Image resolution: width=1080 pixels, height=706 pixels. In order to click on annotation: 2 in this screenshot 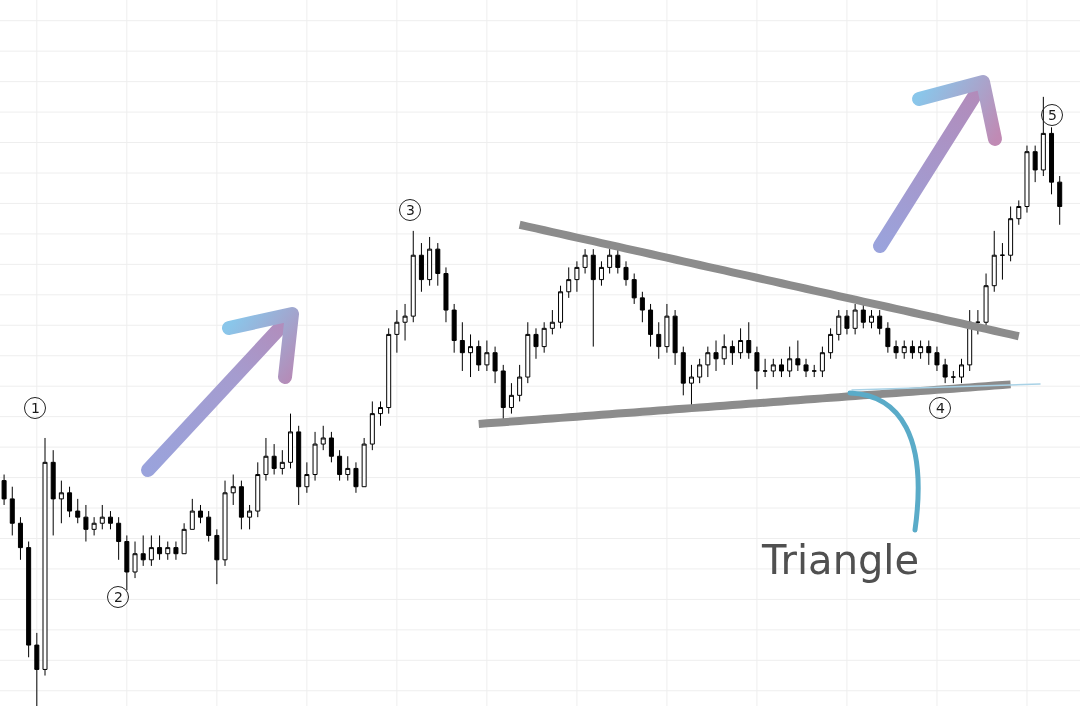, I will do `click(118, 597)`.